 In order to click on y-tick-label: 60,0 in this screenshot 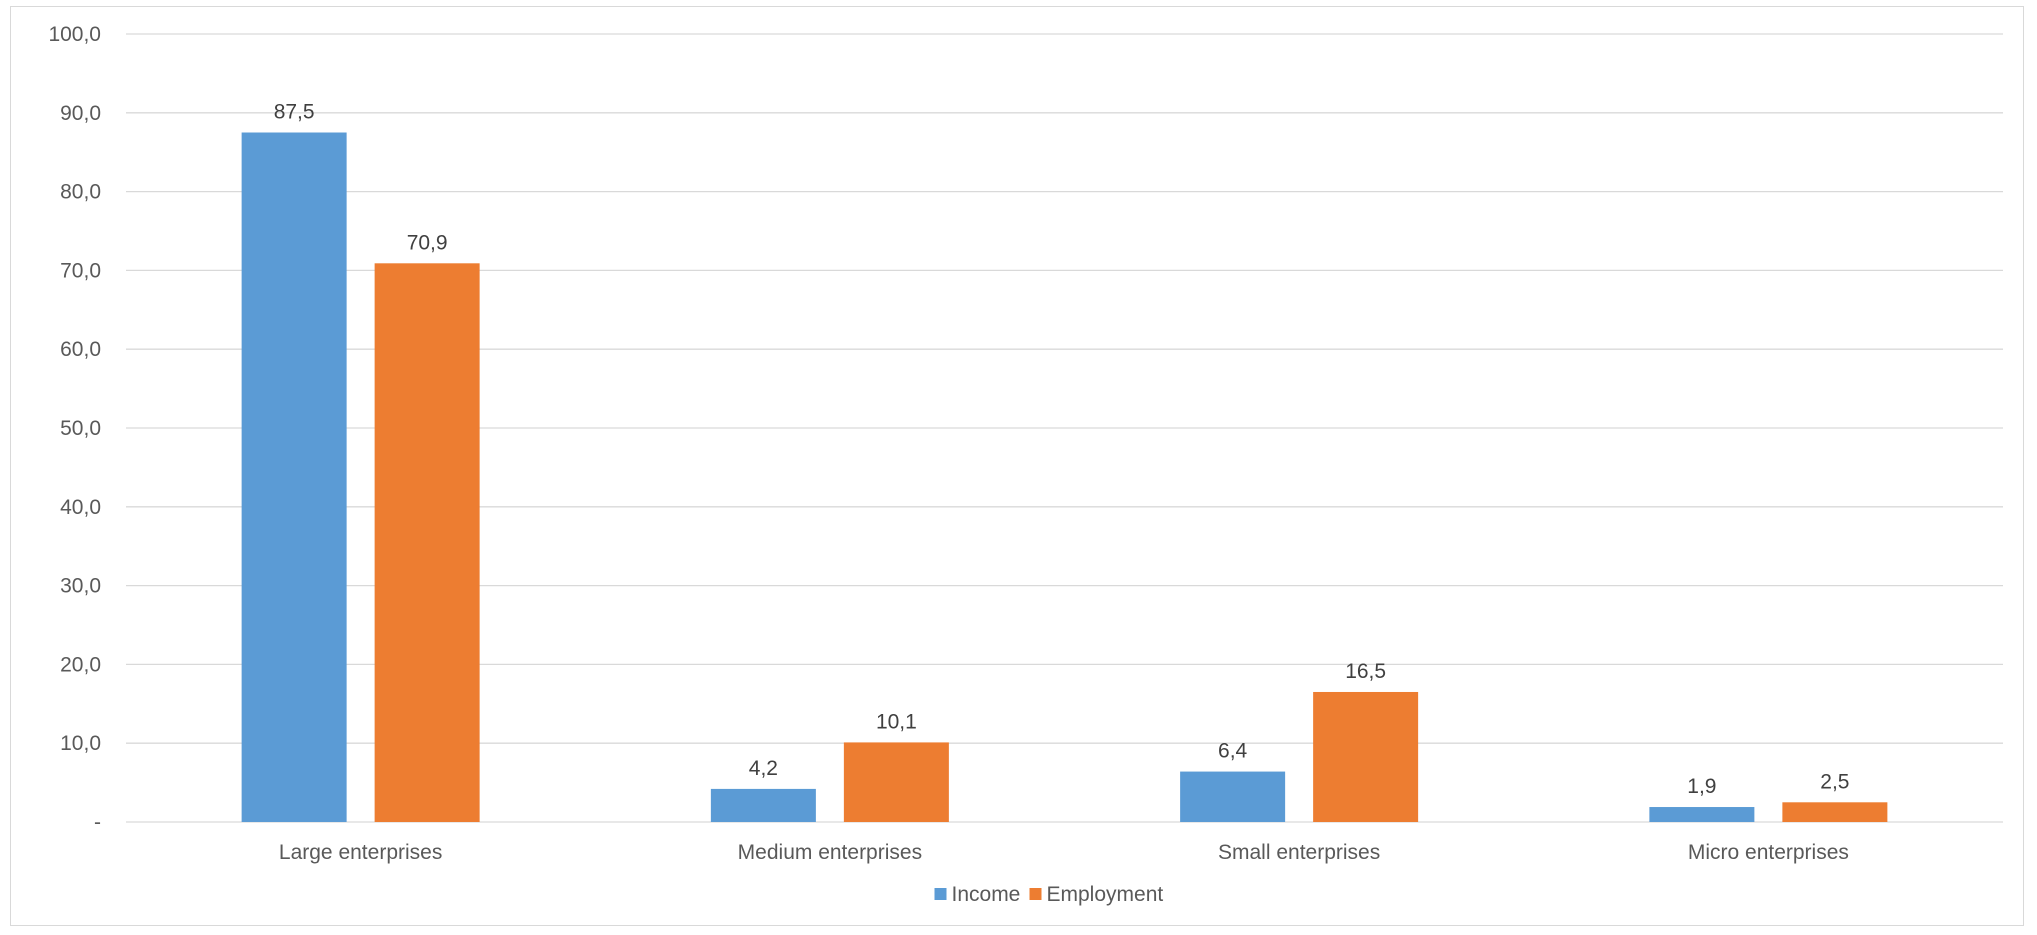, I will do `click(80, 349)`.